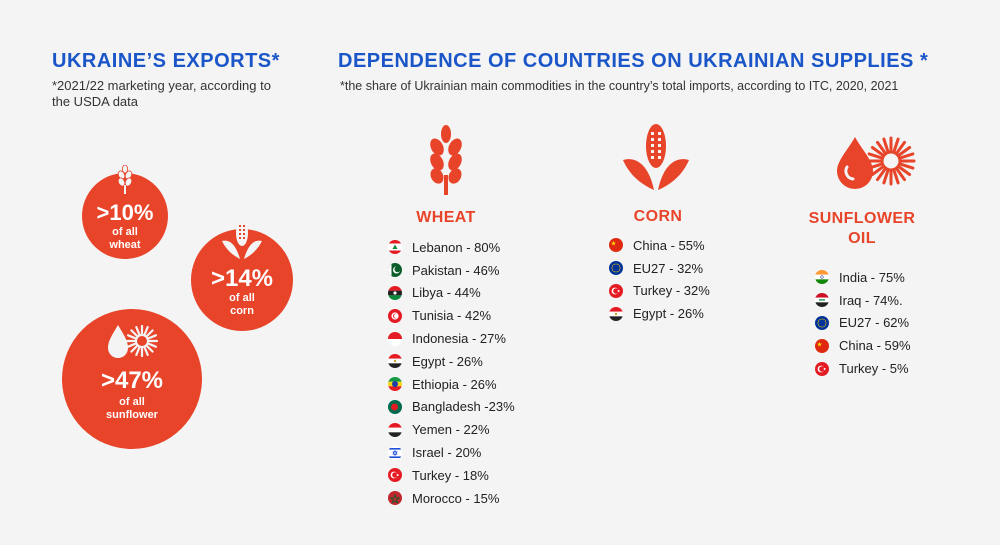 The image size is (1000, 545). I want to click on country-share-label: Yemen - 22%, so click(451, 430).